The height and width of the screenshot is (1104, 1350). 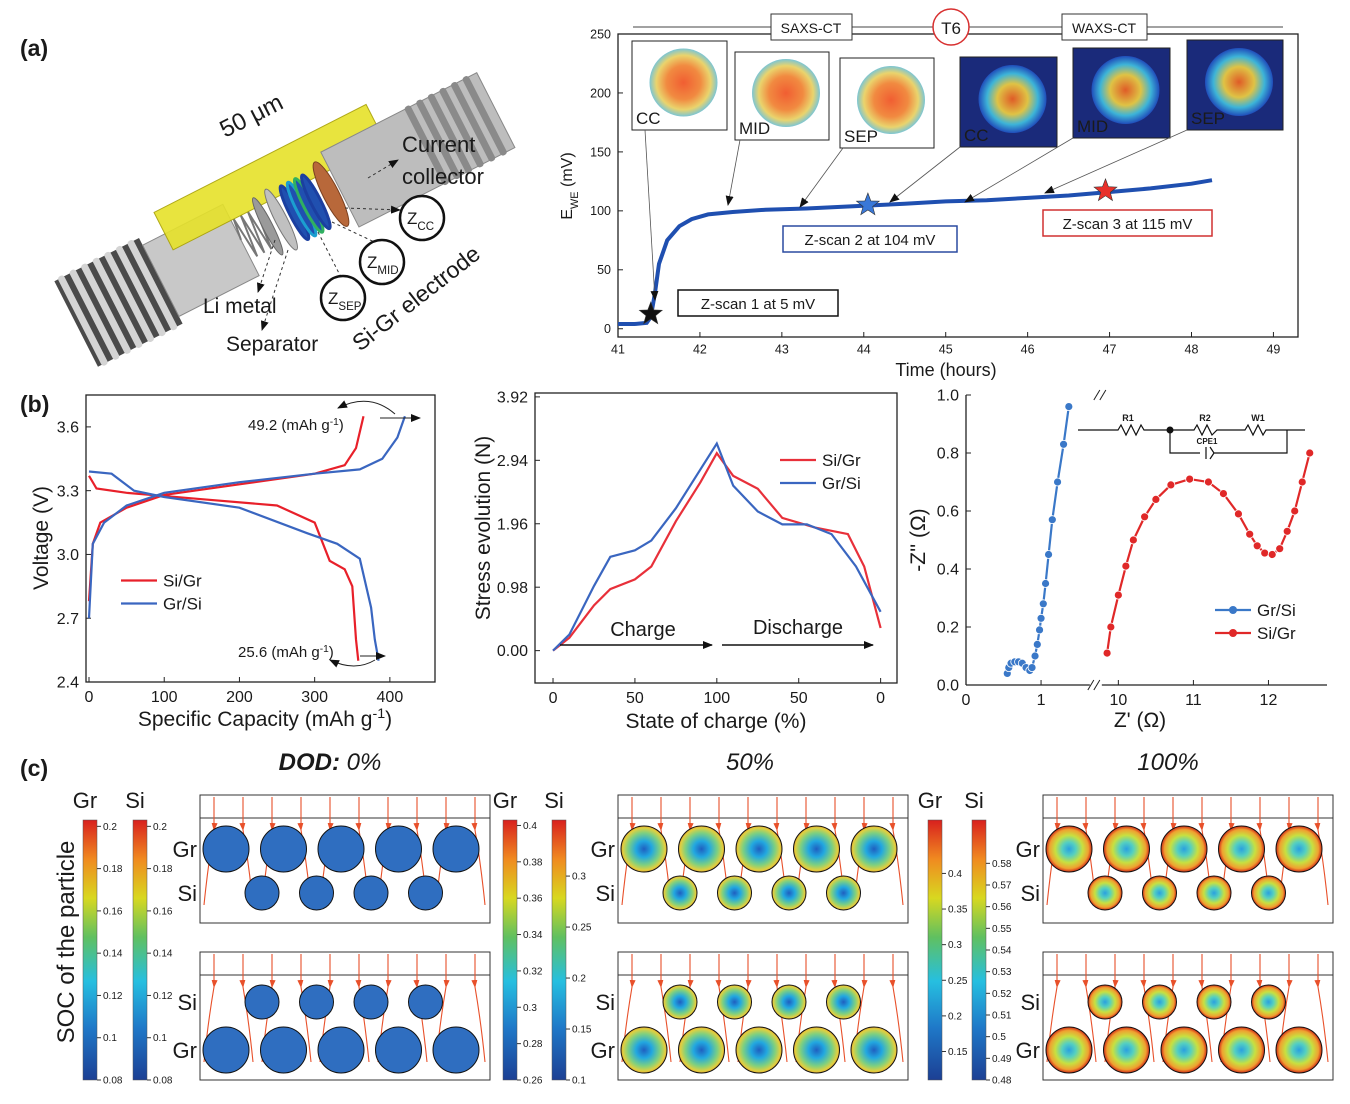 What do you see at coordinates (600, 211) in the screenshot?
I see `y-tick-label: 100` at bounding box center [600, 211].